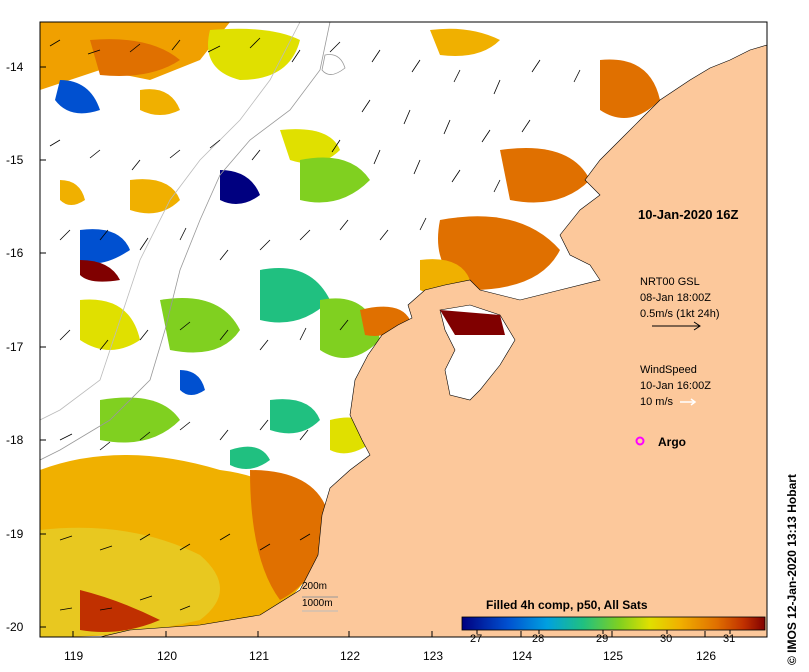 This screenshot has width=809, height=672. Describe the element at coordinates (350, 656) in the screenshot. I see `x-tick-label: 122` at that location.